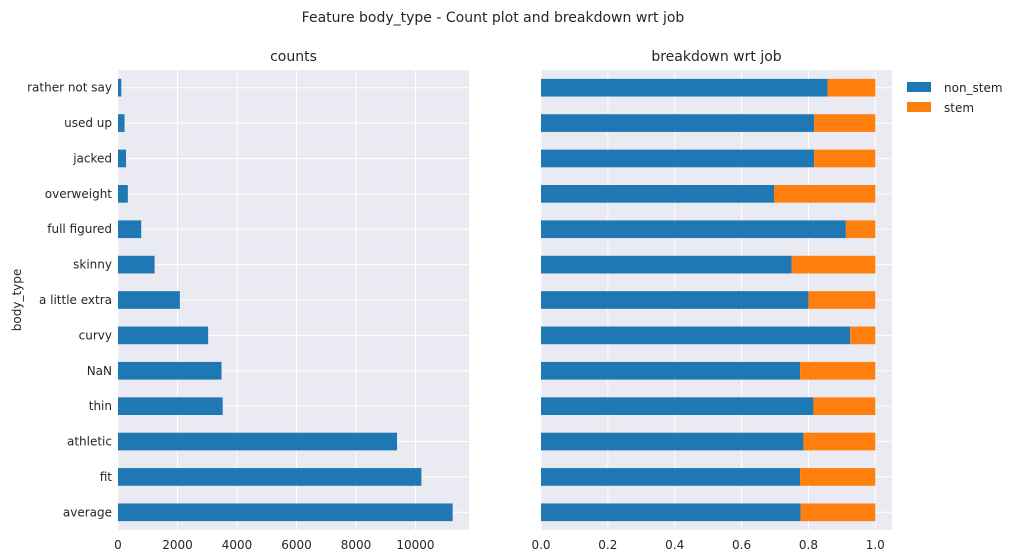 This screenshot has width=1020, height=558. Describe the element at coordinates (842, 300) in the screenshot. I see `breakdown-bar-stem-a-little-extra` at that location.